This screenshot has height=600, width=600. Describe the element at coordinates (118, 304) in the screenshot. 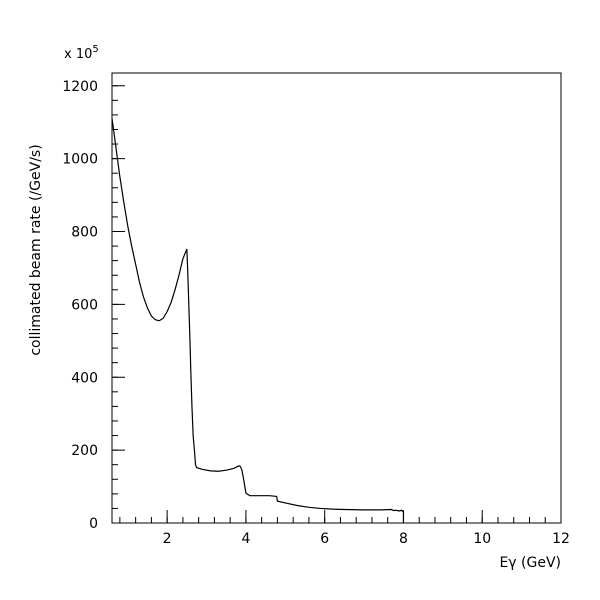

I see `y-axis-ticks` at that location.